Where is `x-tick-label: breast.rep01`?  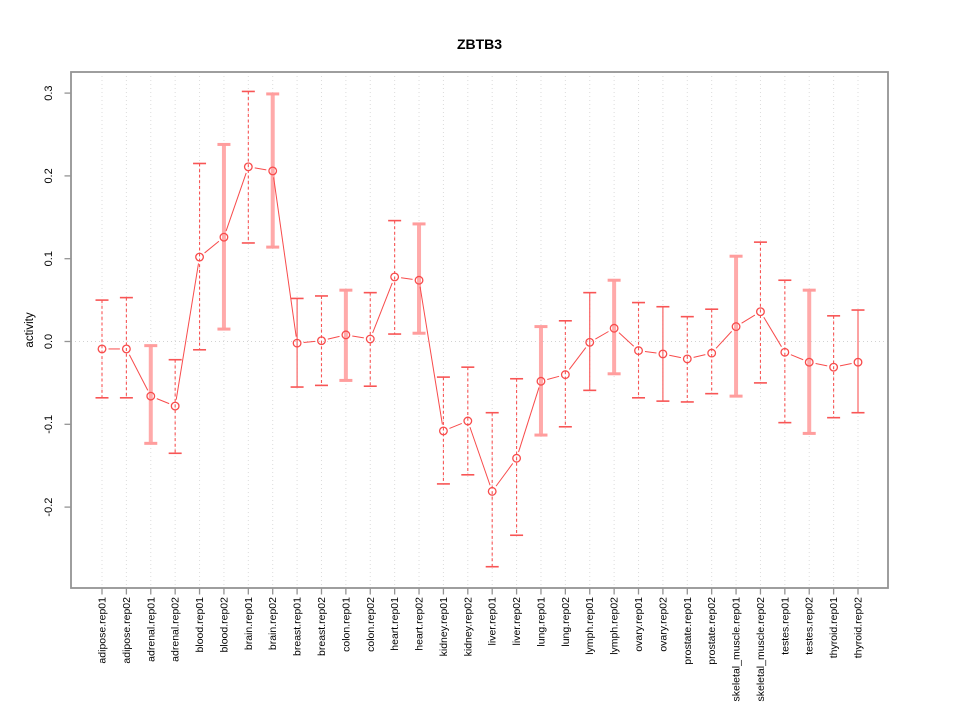 x-tick-label: breast.rep01 is located at coordinates (298, 626).